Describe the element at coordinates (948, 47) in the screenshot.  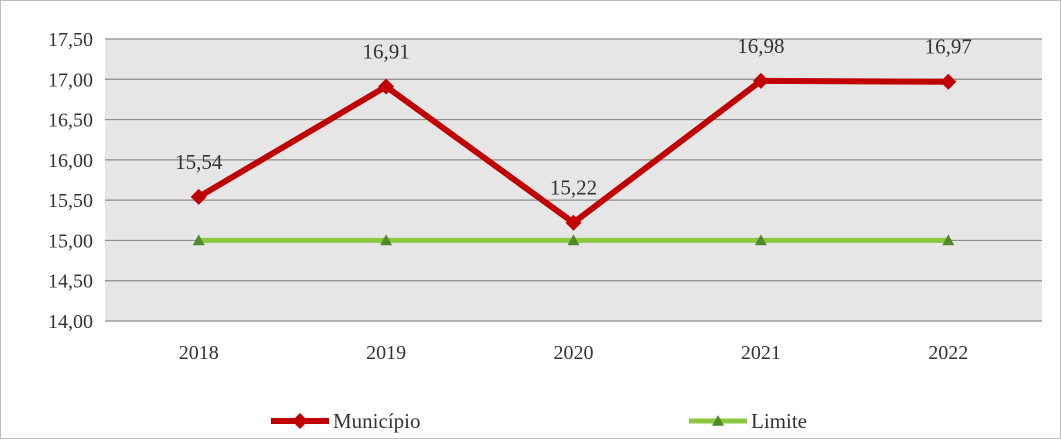
I see `data-label: 16,97` at that location.